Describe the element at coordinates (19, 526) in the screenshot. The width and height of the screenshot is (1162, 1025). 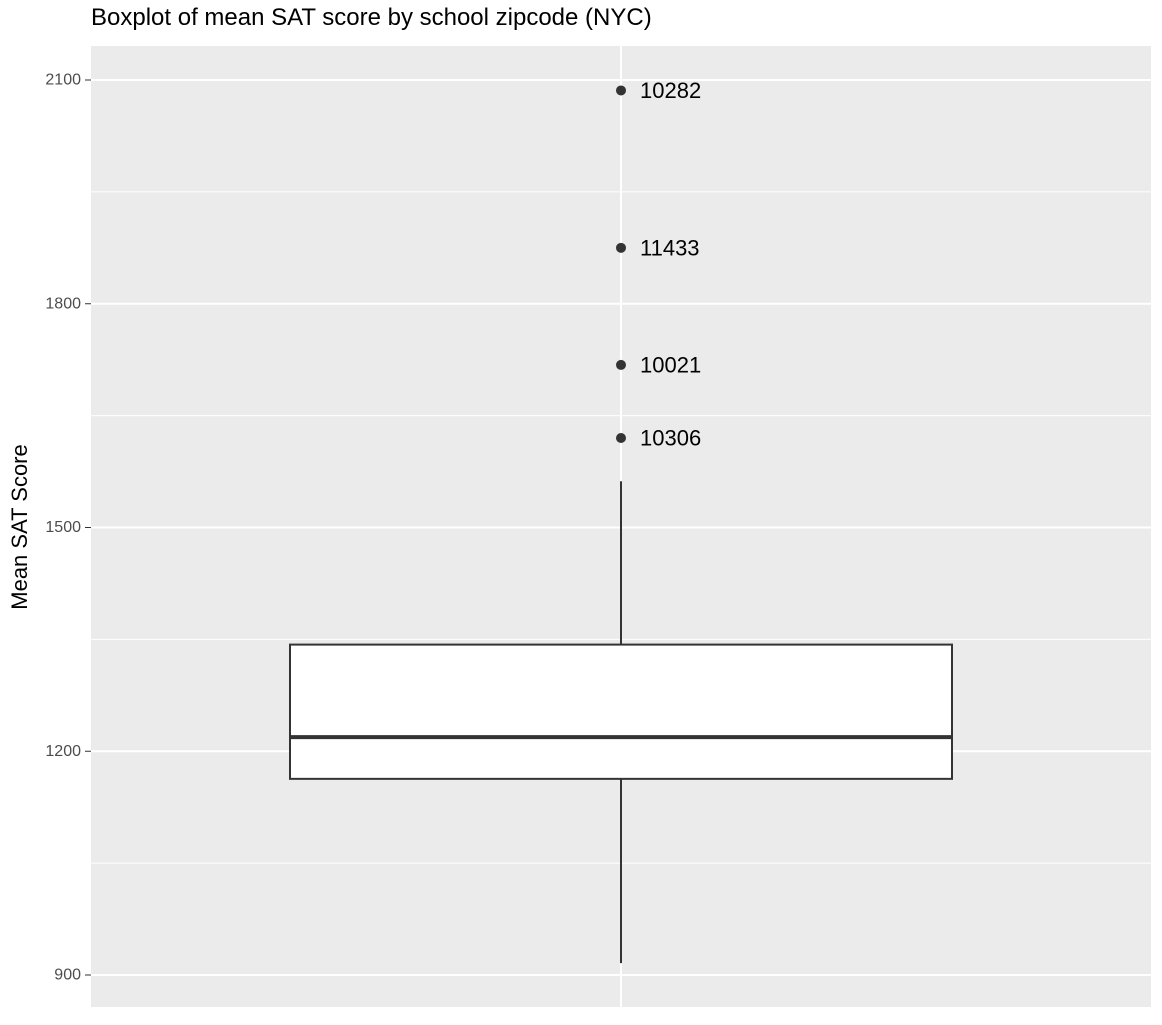
I see `y-axis-title: Mean SAT Score` at that location.